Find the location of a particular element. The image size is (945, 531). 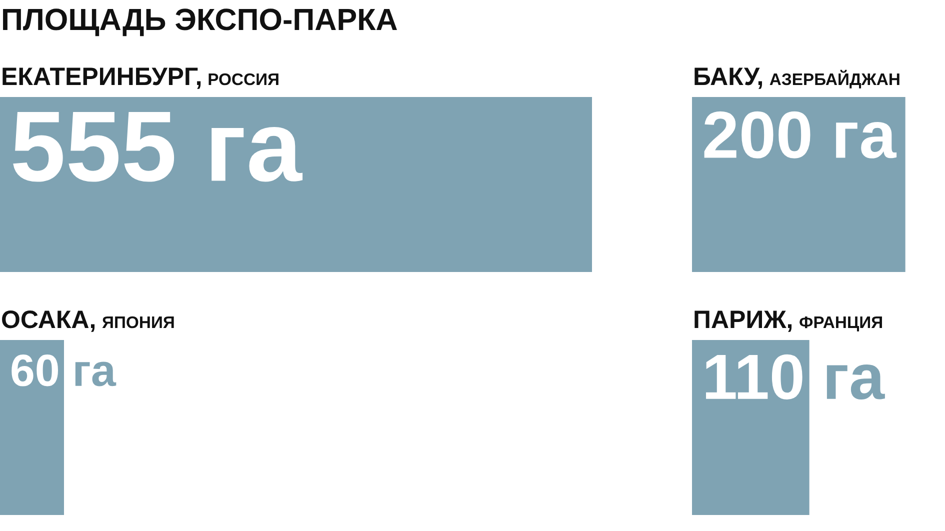

y-tick-label: ПАРИЖ, ФРАНЦИЯ is located at coordinates (788, 321).